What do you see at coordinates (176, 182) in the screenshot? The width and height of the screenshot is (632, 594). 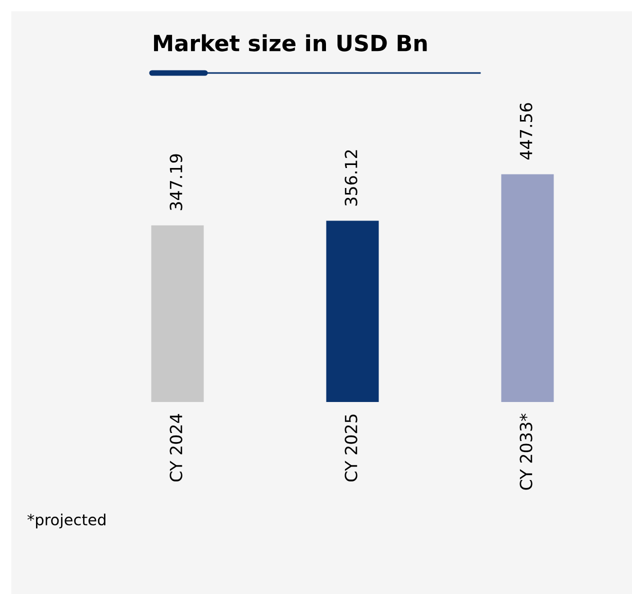 I see `data-label: 347.19` at bounding box center [176, 182].